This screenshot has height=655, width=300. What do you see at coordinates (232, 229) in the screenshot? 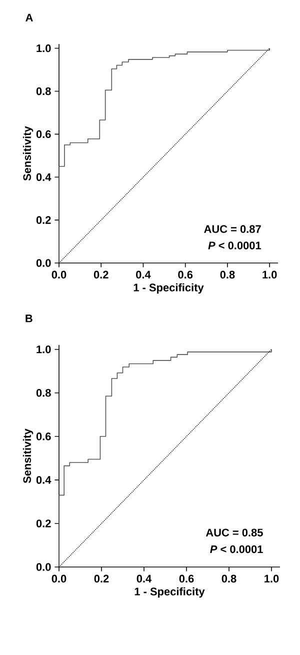
I see `annotation: AUC = 0.87` at bounding box center [232, 229].